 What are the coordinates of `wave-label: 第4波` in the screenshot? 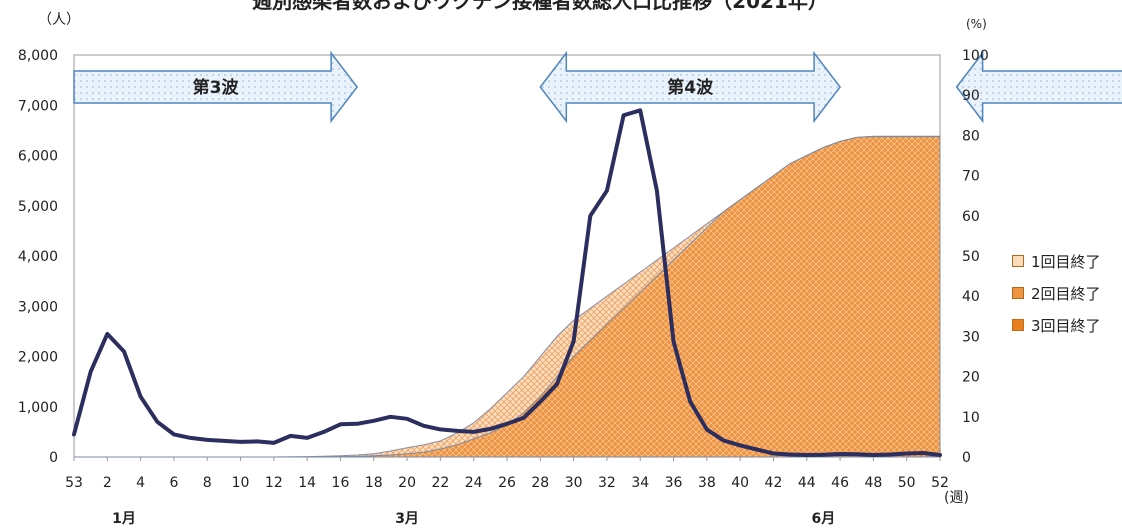 It's located at (690, 87).